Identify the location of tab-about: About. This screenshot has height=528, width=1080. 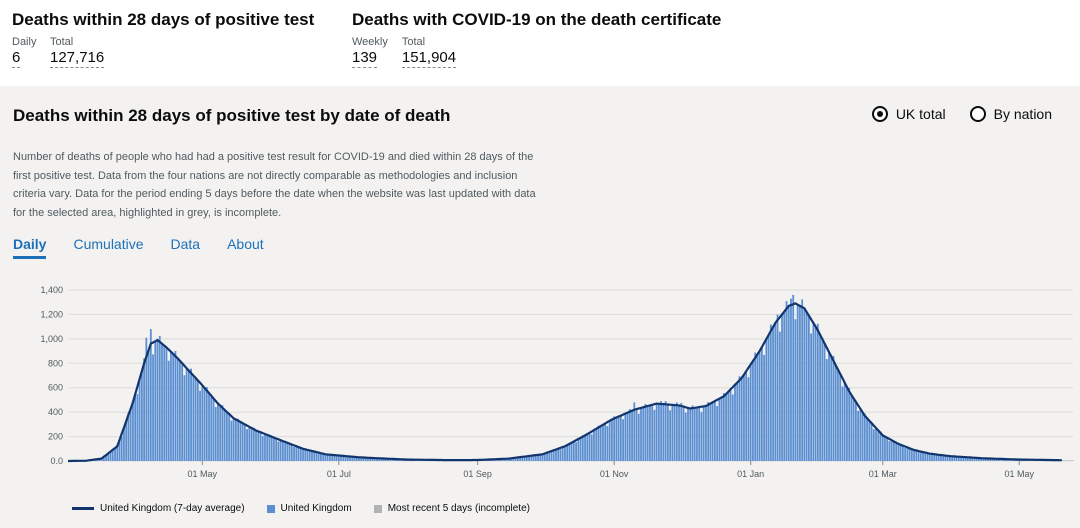
(245, 244).